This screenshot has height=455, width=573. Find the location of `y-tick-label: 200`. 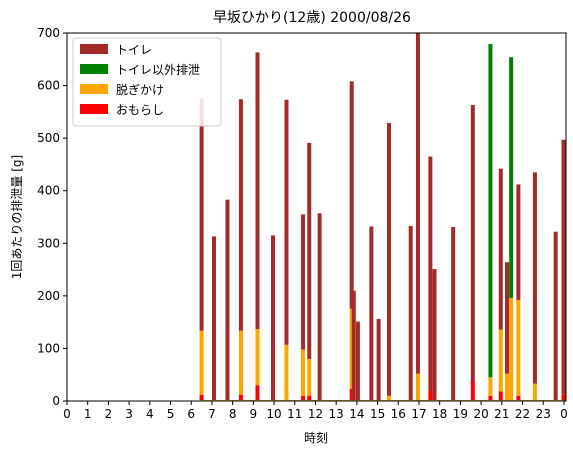

y-tick-label: 200 is located at coordinates (48, 296).